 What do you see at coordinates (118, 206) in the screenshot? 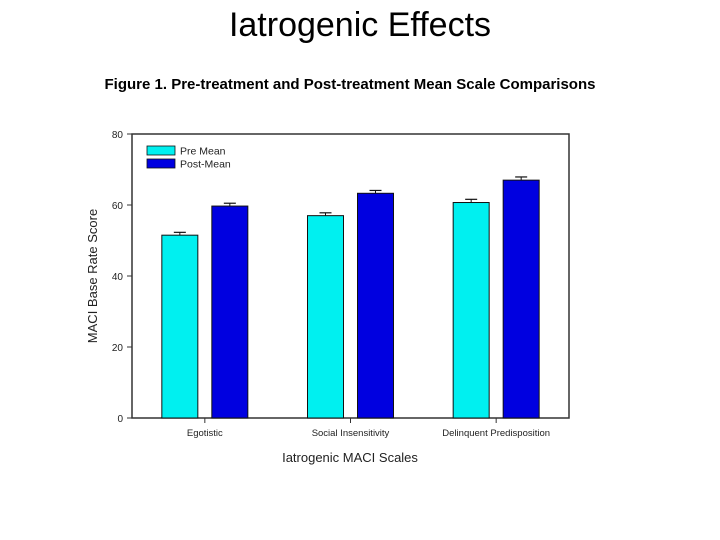
I see `y-tick-label: 60` at bounding box center [118, 206].